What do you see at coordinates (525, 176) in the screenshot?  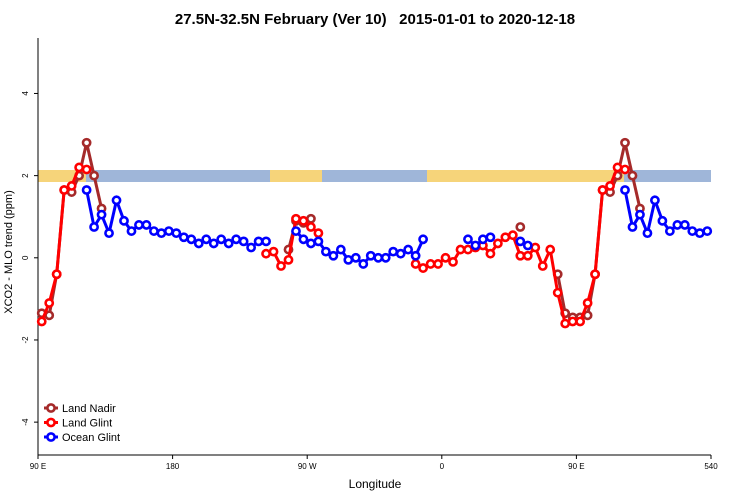 I see `land-strip` at bounding box center [525, 176].